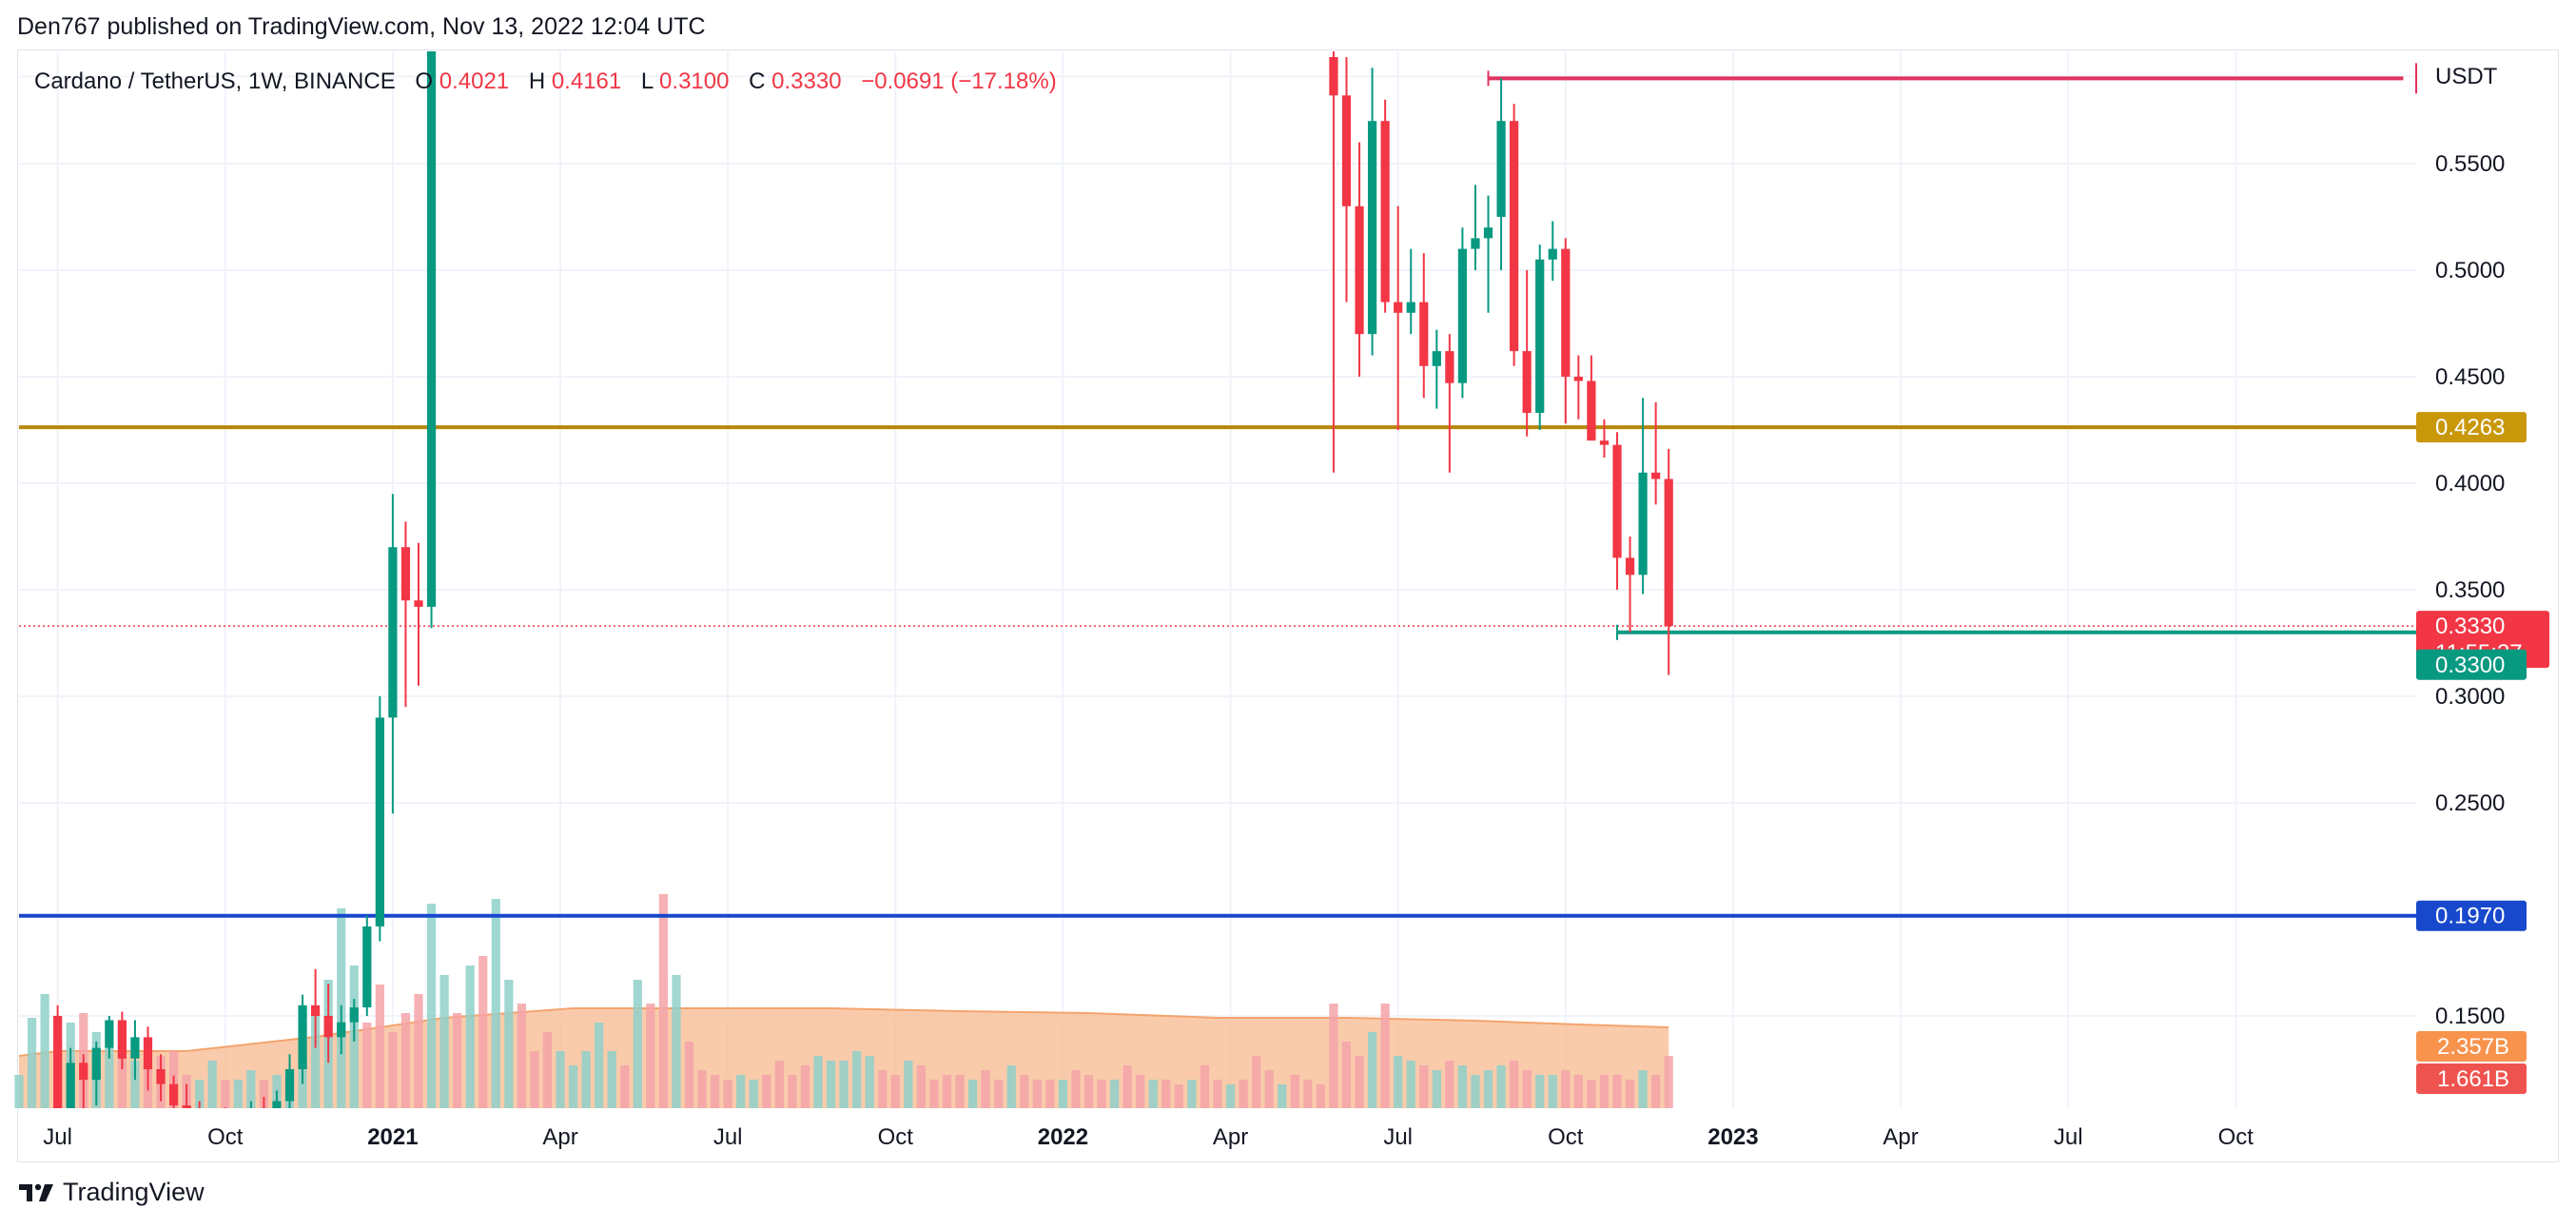  I want to click on footer-brand: TradingView, so click(111, 1192).